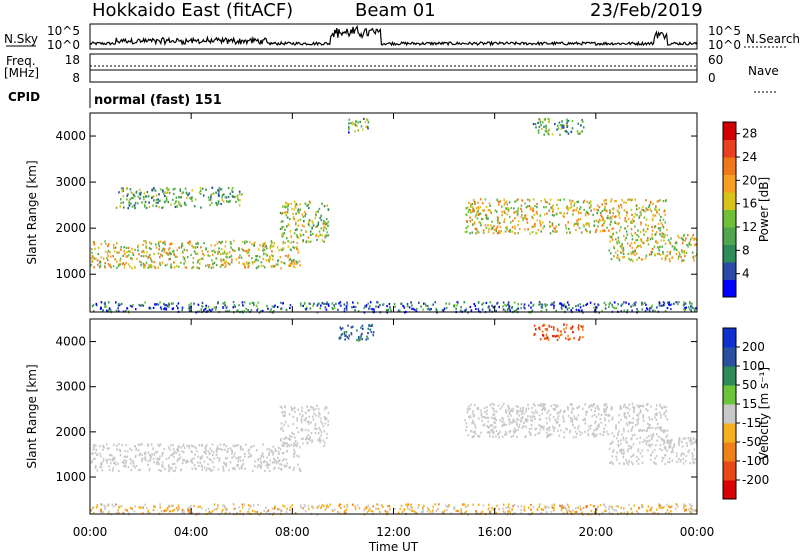 Image resolution: width=800 pixels, height=554 pixels. I want to click on colorbar-tick-label: 4, so click(746, 274).